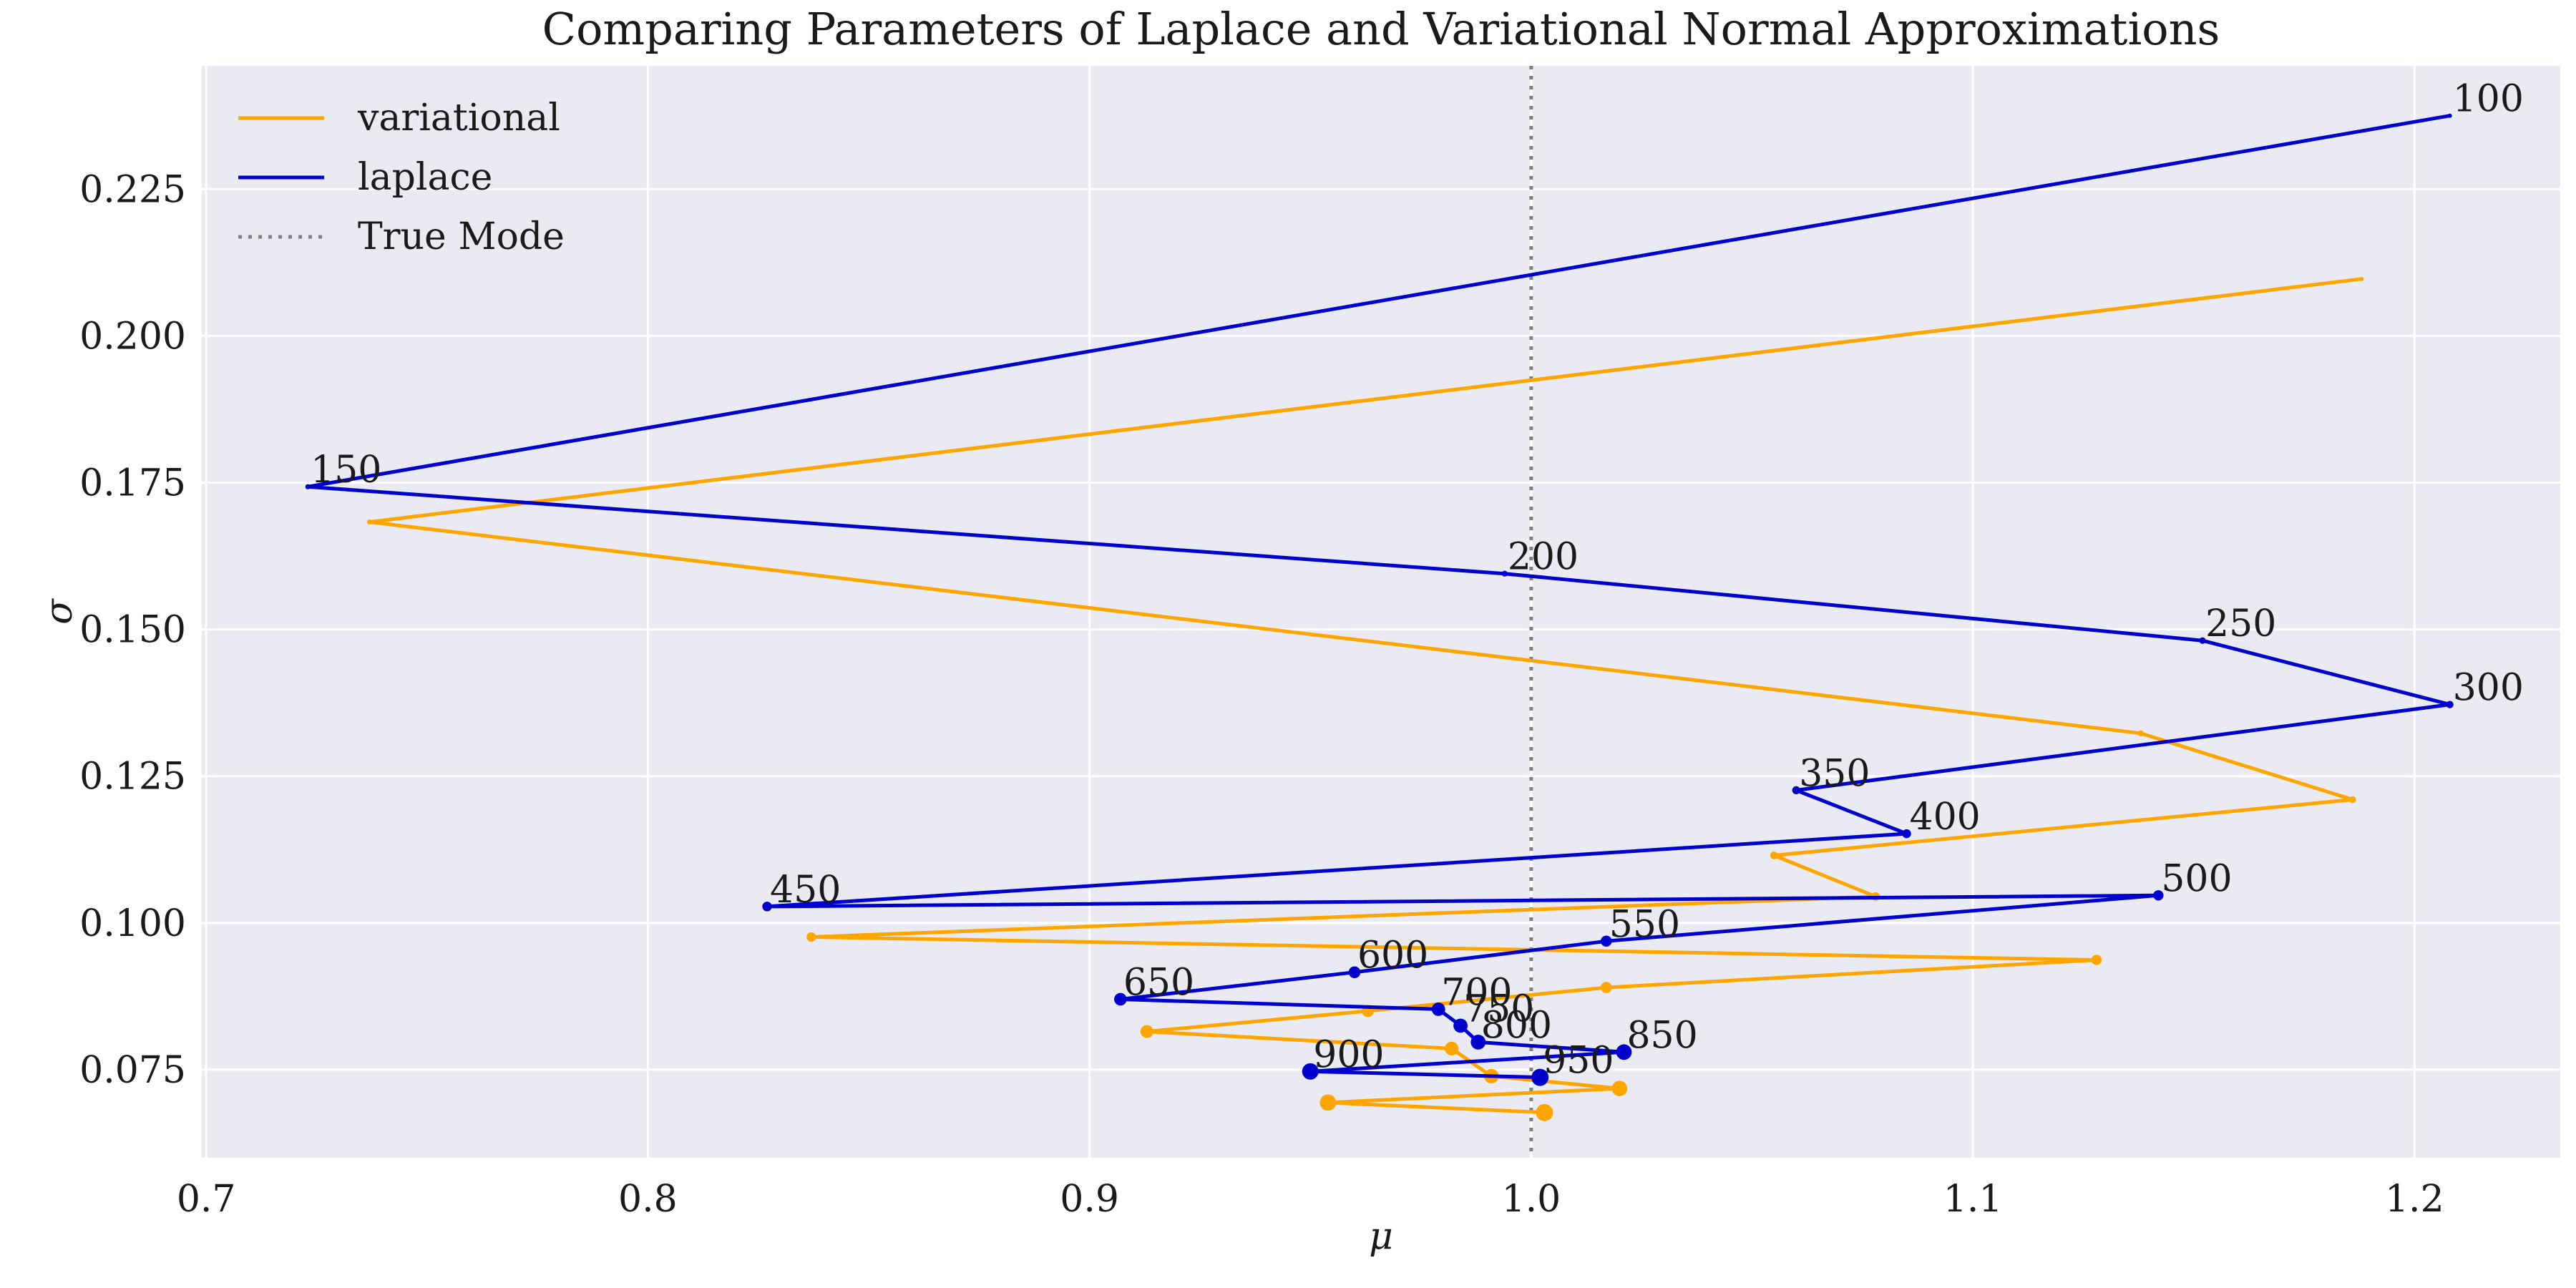 The width and height of the screenshot is (2576, 1288). Describe the element at coordinates (2488, 100) in the screenshot. I see `point-label: 100` at that location.